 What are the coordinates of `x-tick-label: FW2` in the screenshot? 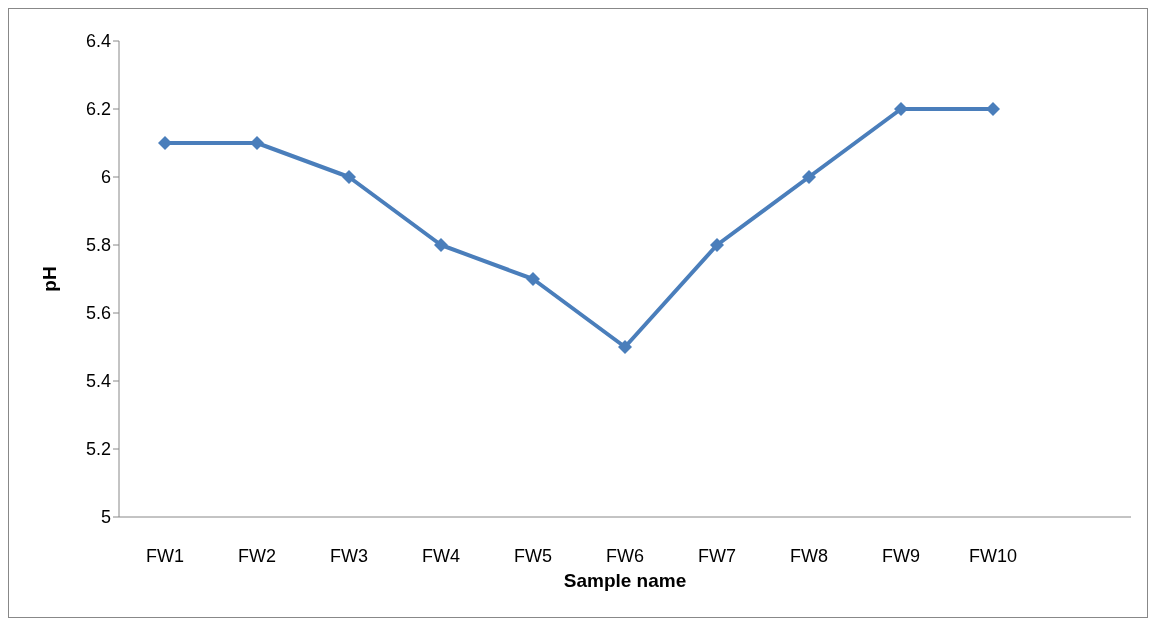 It's located at (257, 555).